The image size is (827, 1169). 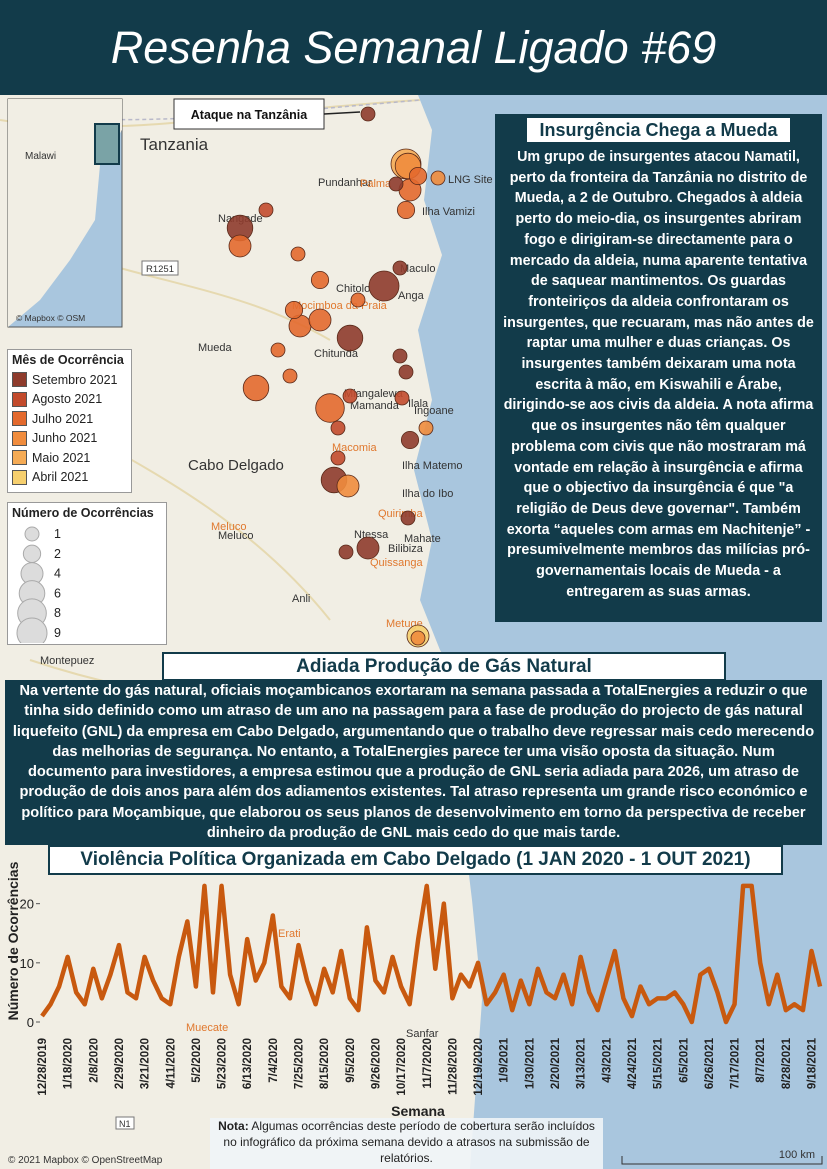 I want to click on place: Mahate, so click(x=422, y=539).